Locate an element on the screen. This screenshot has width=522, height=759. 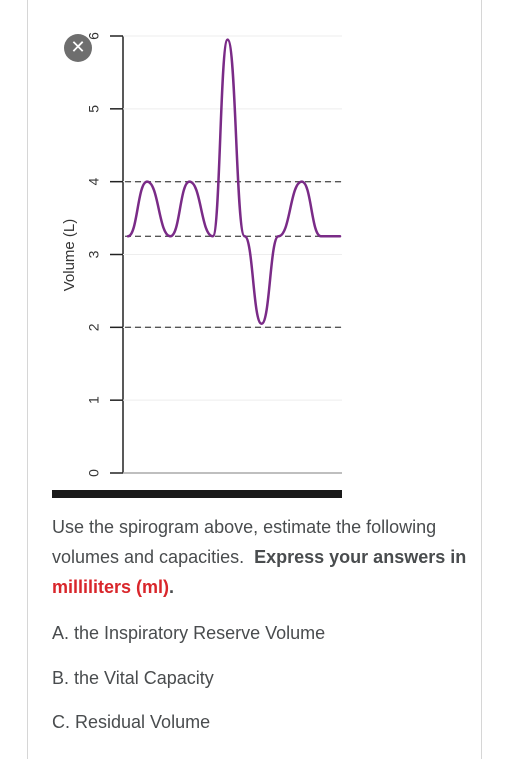
chart-bottom-bar is located at coordinates (197, 494).